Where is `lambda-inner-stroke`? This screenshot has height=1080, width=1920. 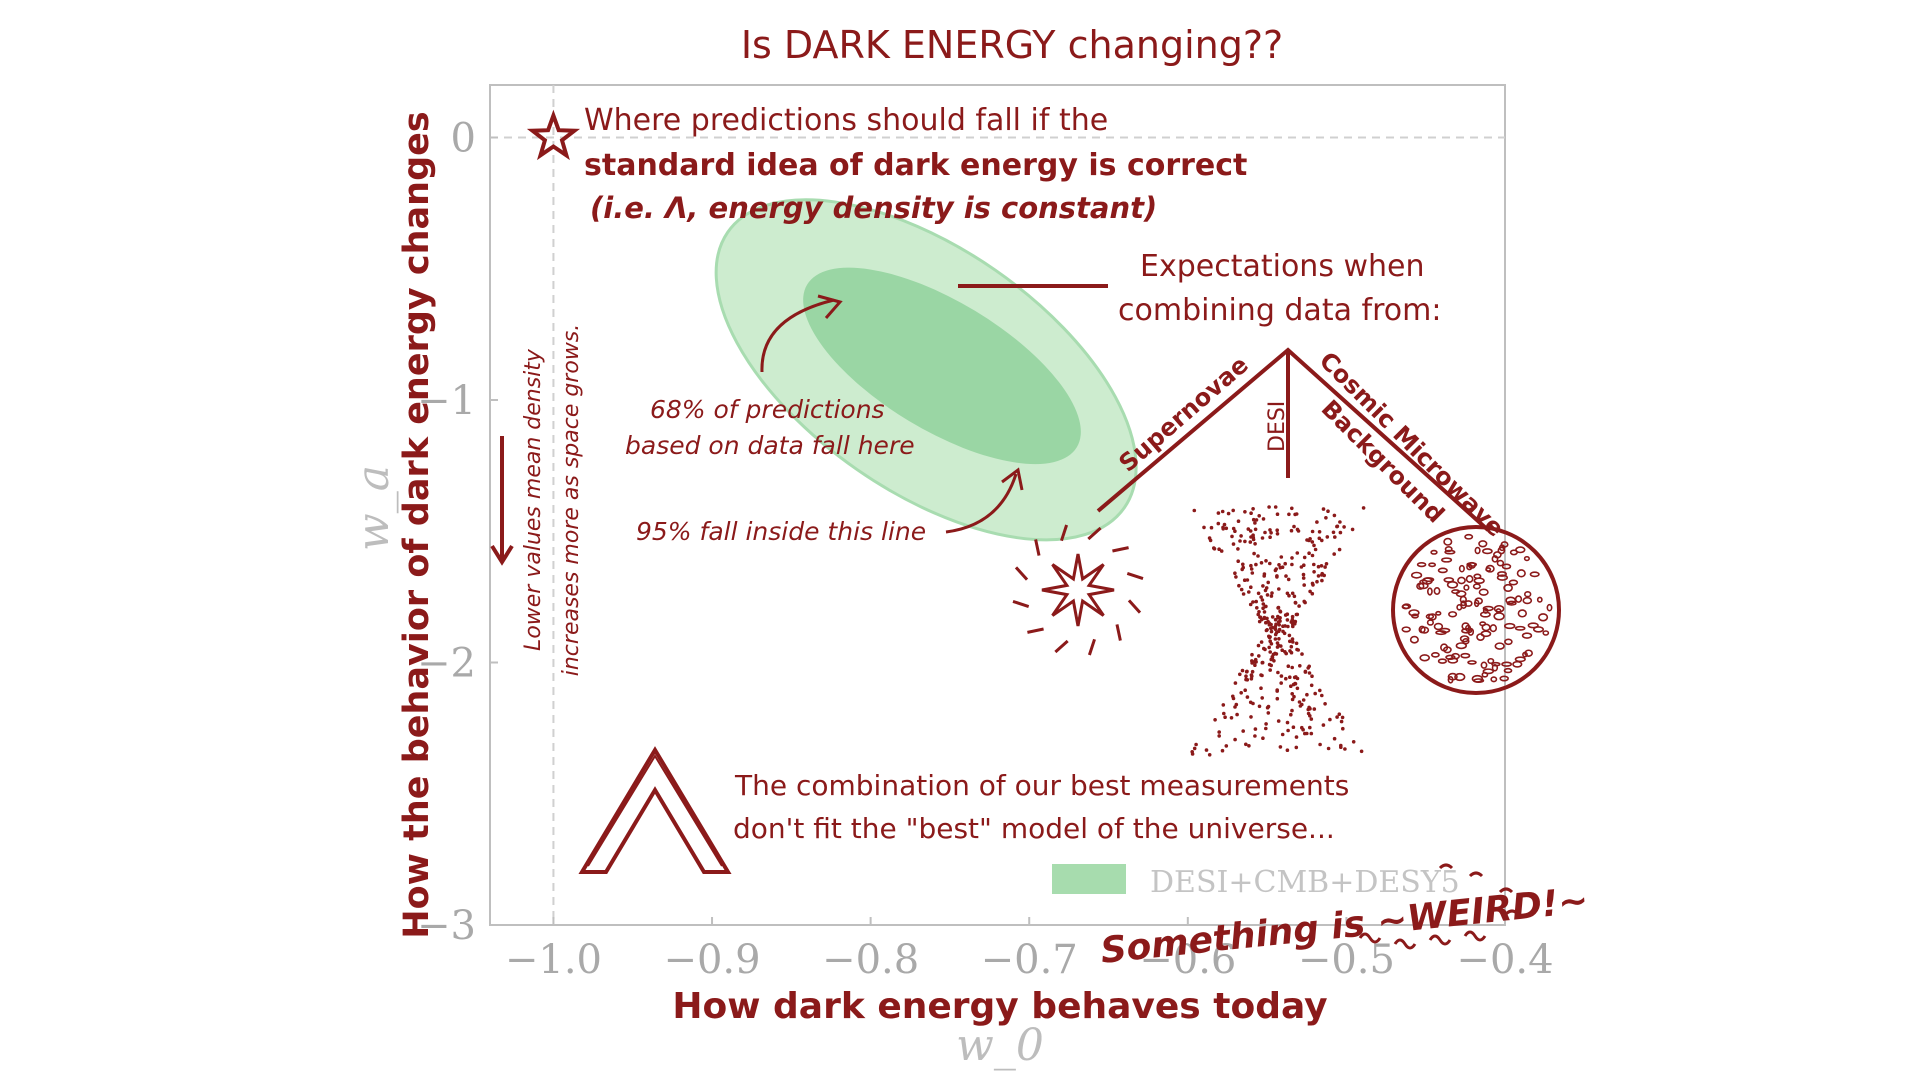 lambda-inner-stroke is located at coordinates (655, 810).